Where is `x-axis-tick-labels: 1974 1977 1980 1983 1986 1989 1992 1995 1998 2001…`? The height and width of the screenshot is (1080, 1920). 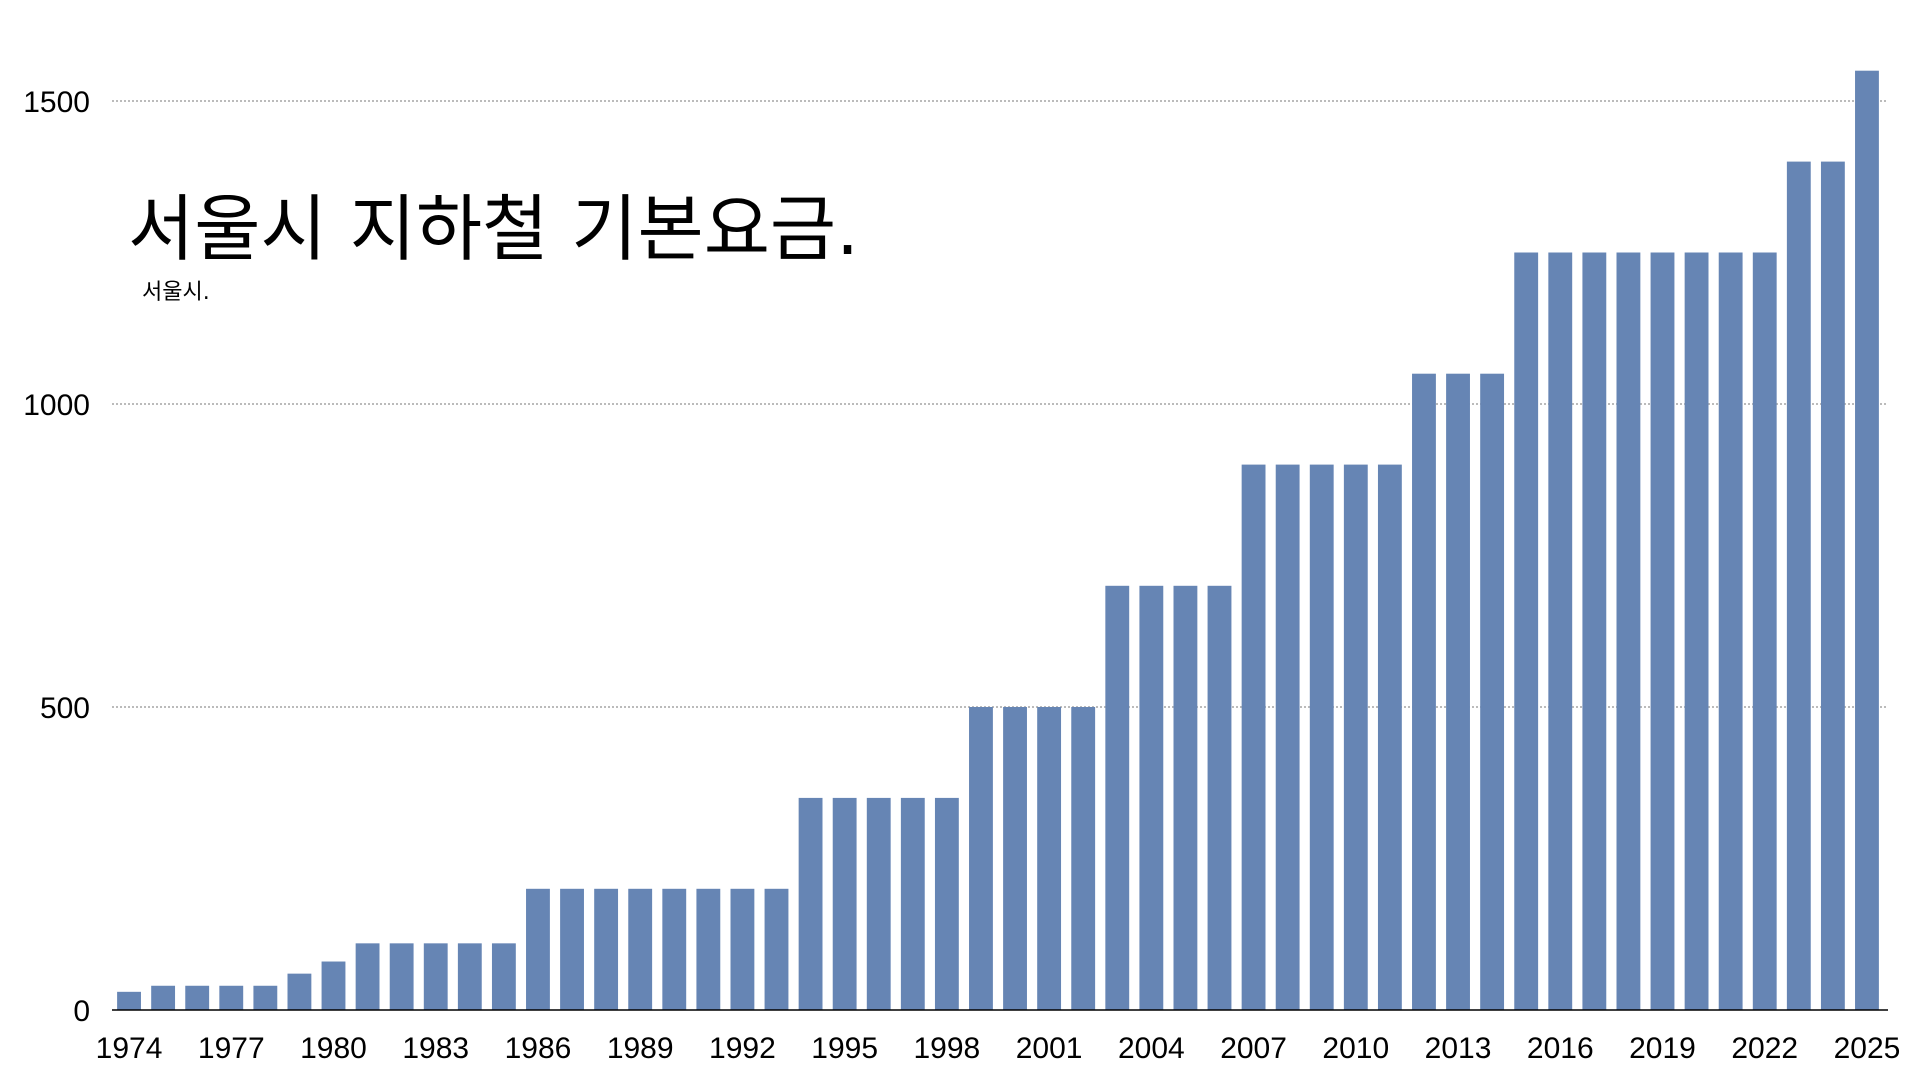
x-axis-tick-labels: 1974 1977 1980 1983 1986 1989 1992 1995 1998 2001… is located at coordinates (998, 1048).